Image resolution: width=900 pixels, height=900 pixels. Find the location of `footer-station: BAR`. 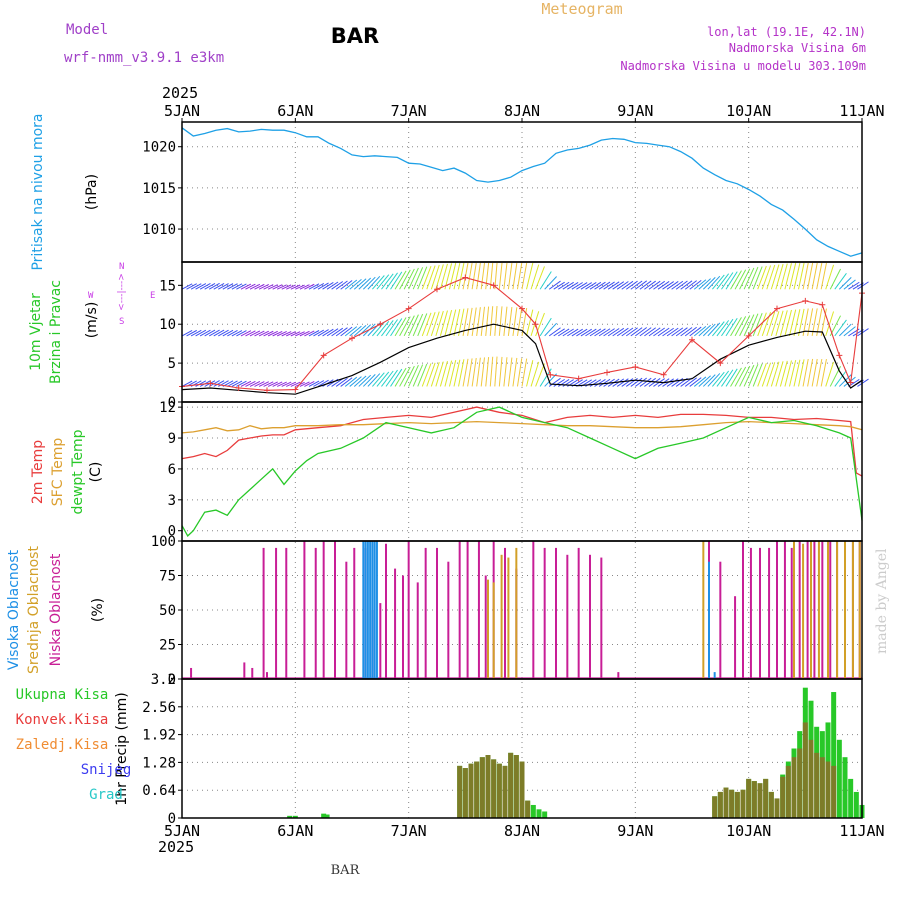

footer-station: BAR is located at coordinates (346, 870).